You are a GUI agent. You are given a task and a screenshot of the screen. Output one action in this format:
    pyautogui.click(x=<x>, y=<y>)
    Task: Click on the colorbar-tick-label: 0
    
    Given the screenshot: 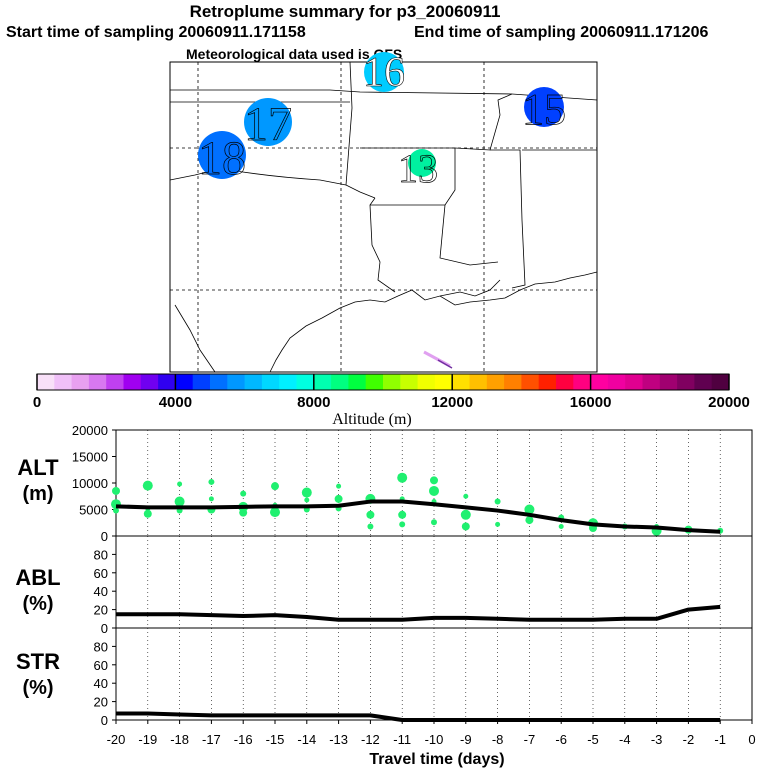 What is the action you would take?
    pyautogui.click(x=37, y=402)
    